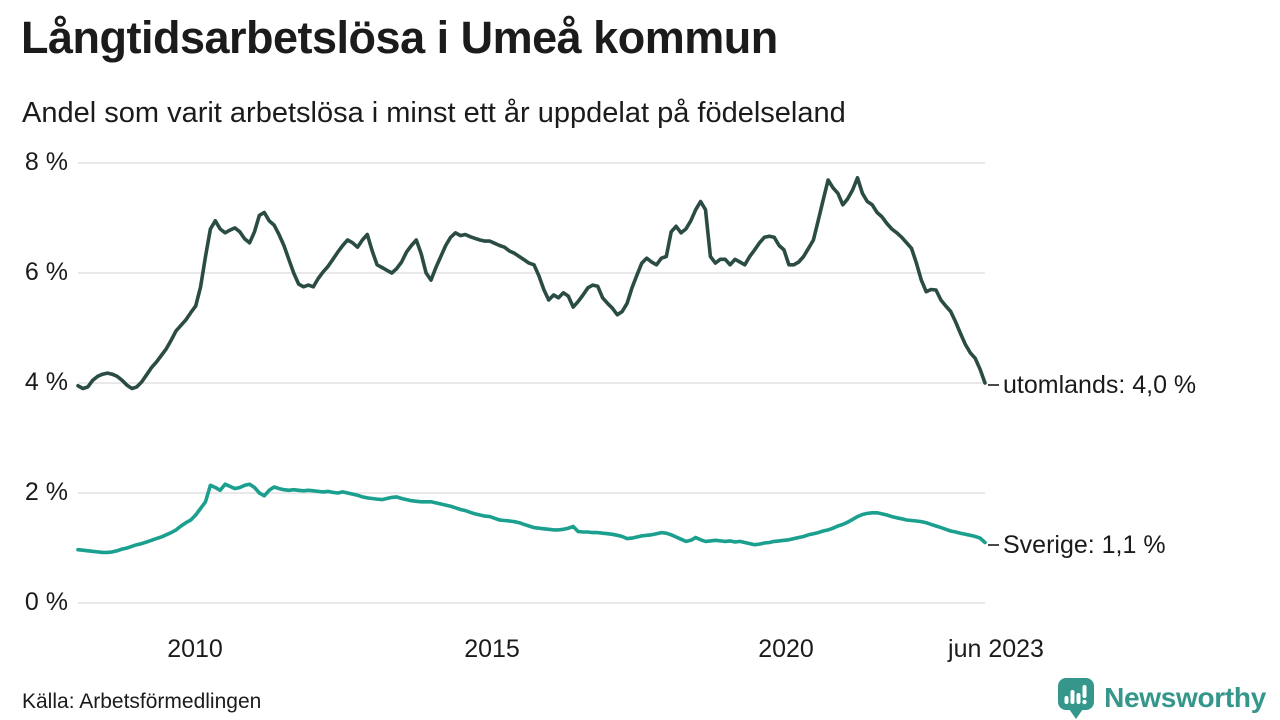  Describe the element at coordinates (995, 649) in the screenshot. I see `x-tick-label: jun 2023` at that location.